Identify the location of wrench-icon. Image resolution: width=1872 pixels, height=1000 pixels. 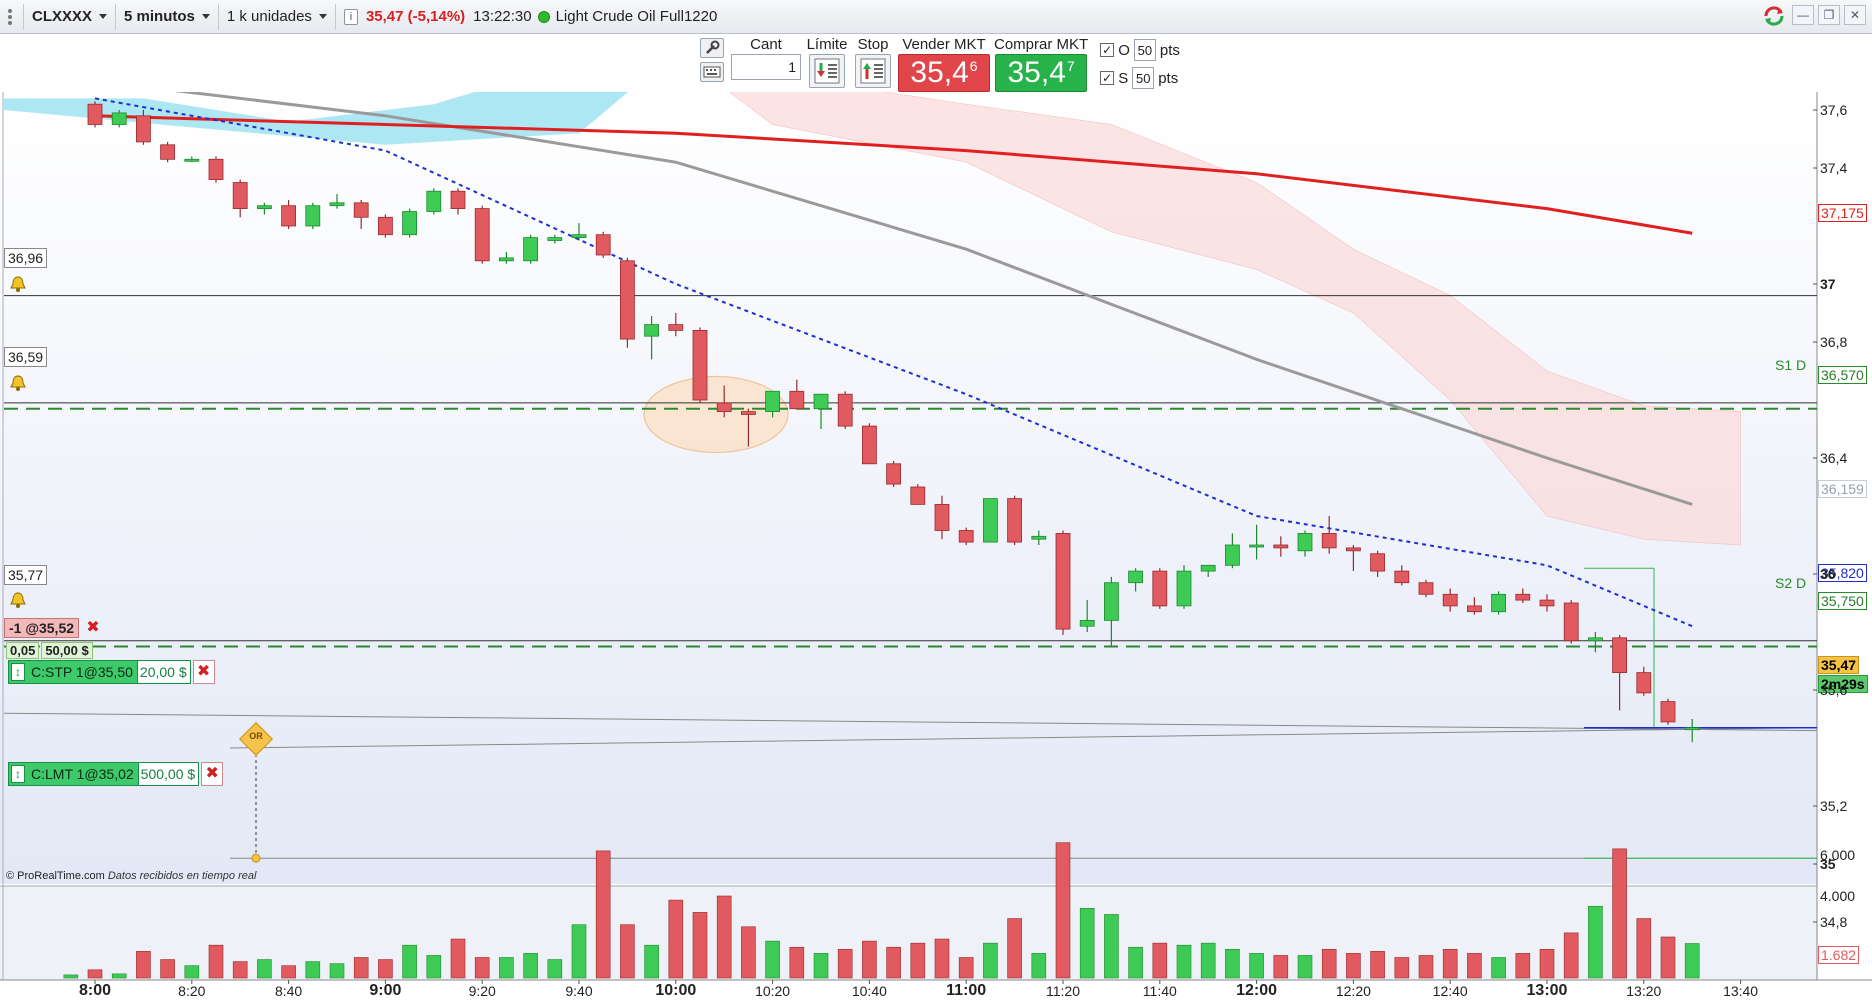
(712, 48).